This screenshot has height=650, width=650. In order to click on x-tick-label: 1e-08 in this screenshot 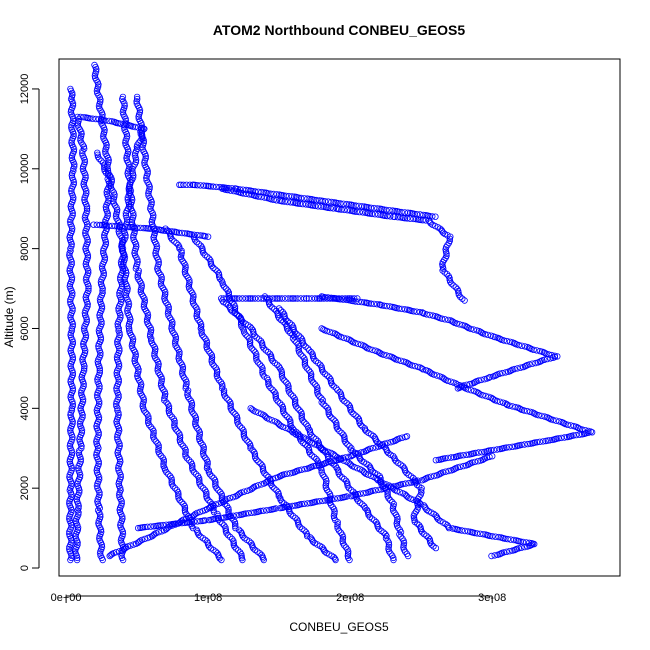, I will do `click(208, 598)`.